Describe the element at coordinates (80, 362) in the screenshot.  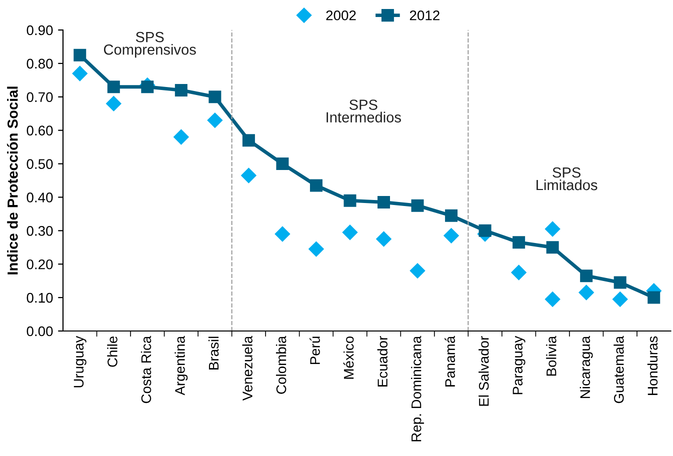
I see `x-tick-label: Uruguay` at that location.